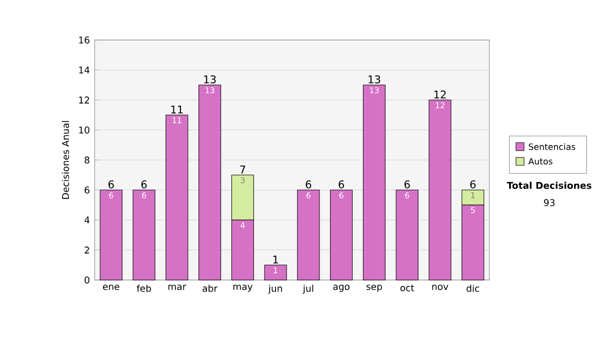 The height and width of the screenshot is (340, 600). Describe the element at coordinates (275, 289) in the screenshot. I see `x-tick-label: jun` at that location.